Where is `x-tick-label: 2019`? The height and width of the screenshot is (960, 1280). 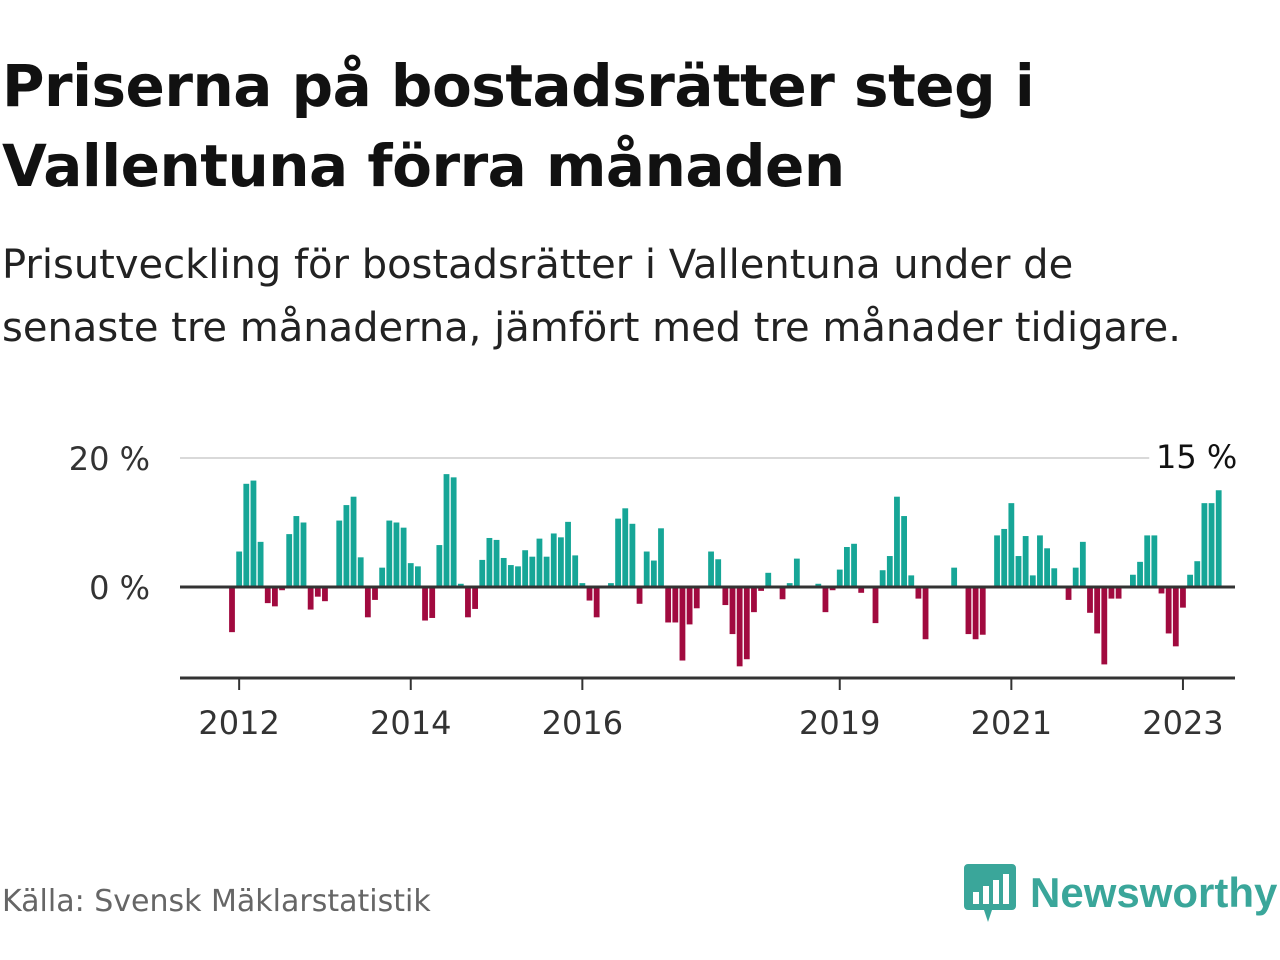
x-tick-label: 2019 is located at coordinates (839, 723).